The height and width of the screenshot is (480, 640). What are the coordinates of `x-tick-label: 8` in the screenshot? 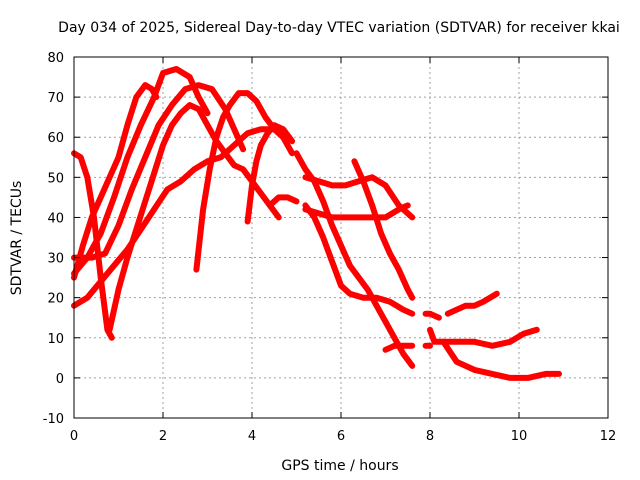 It's located at (430, 436).